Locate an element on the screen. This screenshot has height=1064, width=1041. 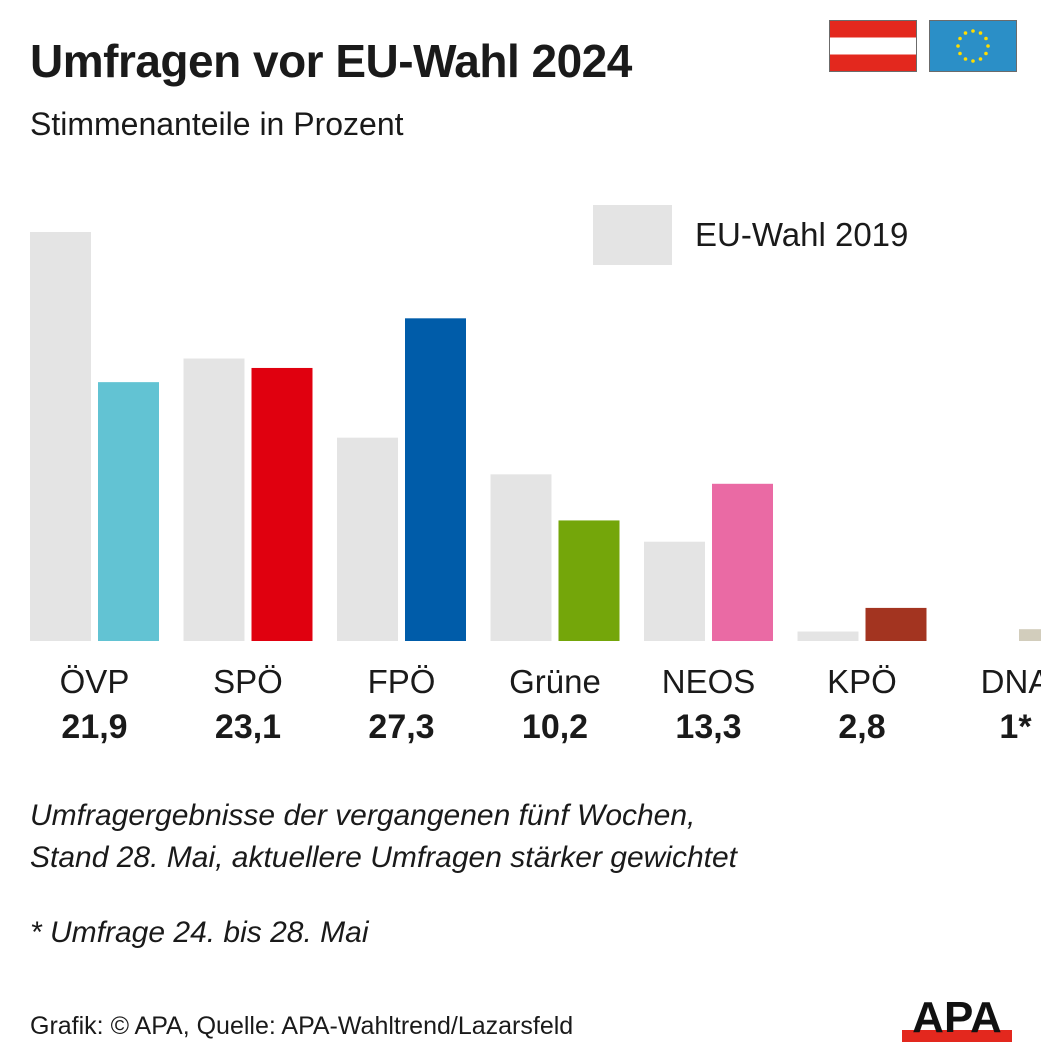
value-label-3: 10,2 is located at coordinates (555, 727).